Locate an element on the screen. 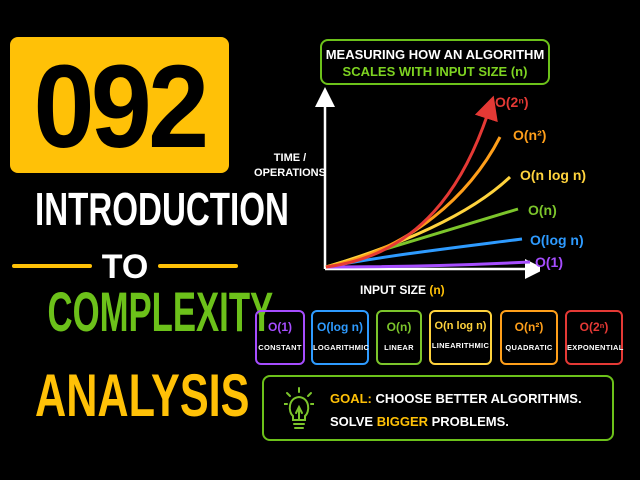 This screenshot has width=640, height=480. goal-line-1-text: CHOOSE BETTER ALGORITHMS. is located at coordinates (476, 398).